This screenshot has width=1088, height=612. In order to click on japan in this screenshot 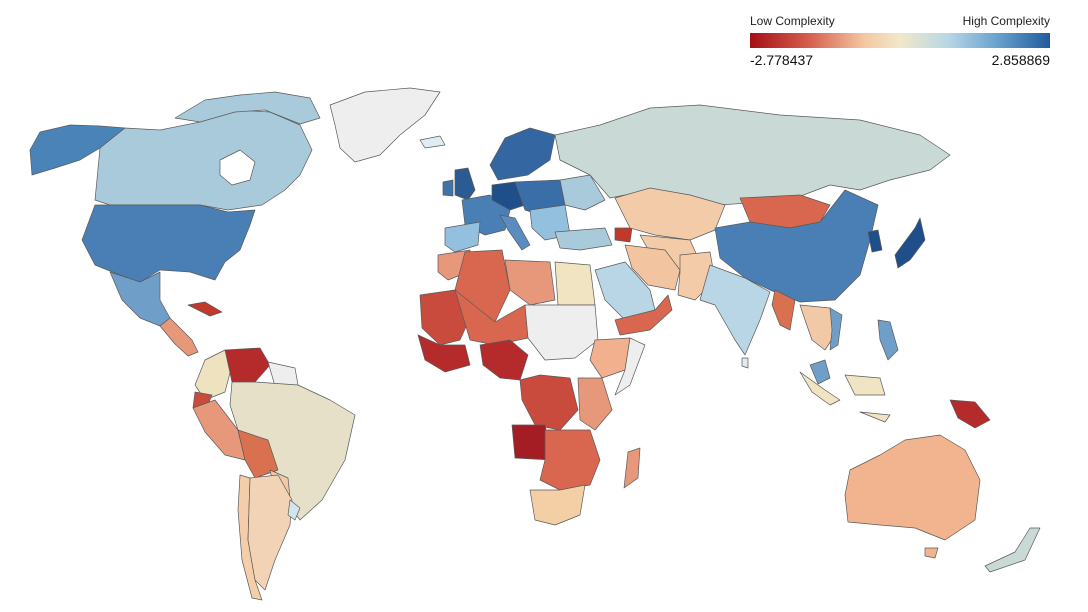, I will do `click(910, 243)`.